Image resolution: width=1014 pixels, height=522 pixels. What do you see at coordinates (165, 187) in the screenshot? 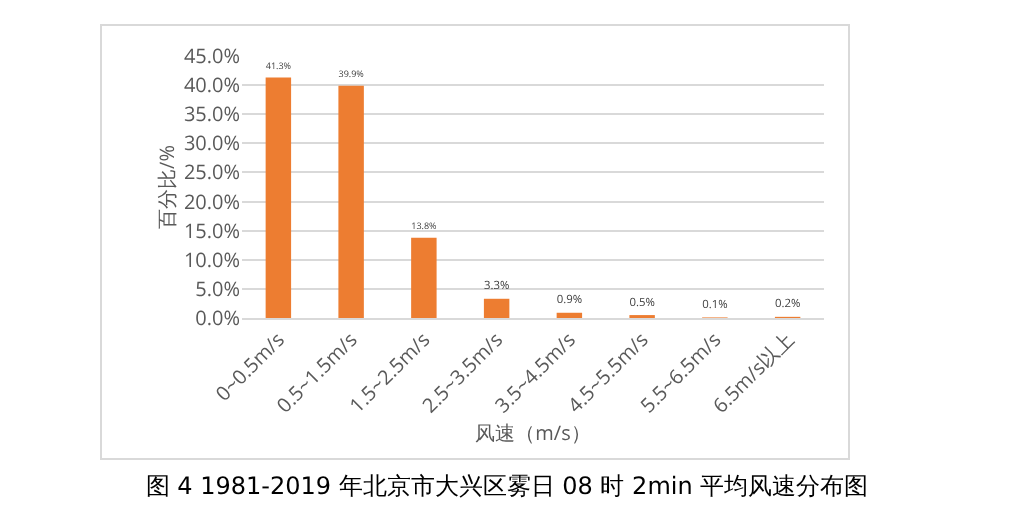
I see `y-axis-title: 百分比/%` at bounding box center [165, 187].